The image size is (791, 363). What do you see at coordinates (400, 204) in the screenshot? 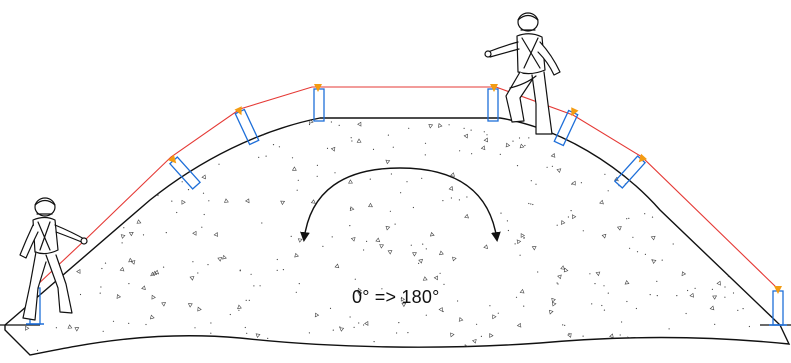
I see `curved-arrow-icon` at bounding box center [400, 204].